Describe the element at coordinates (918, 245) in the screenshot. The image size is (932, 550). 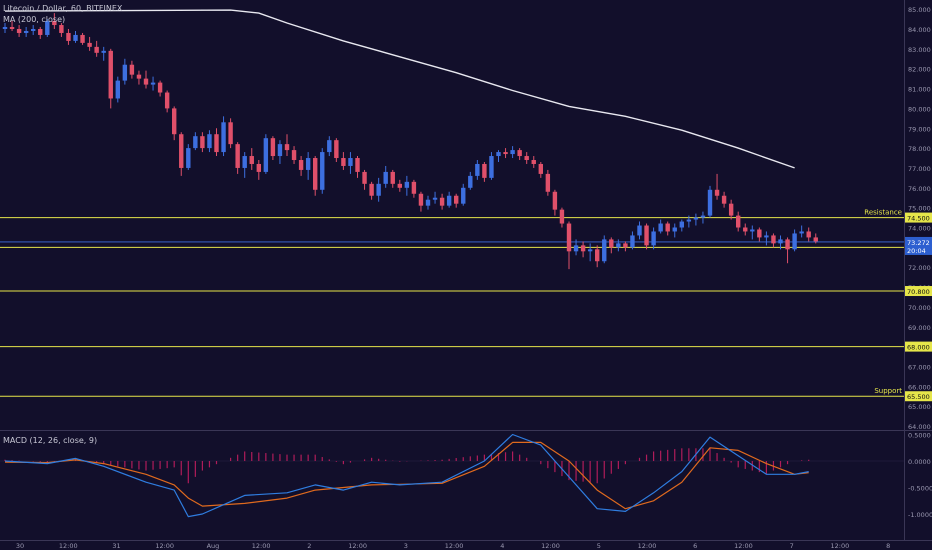
I see `last-price-tag` at that location.